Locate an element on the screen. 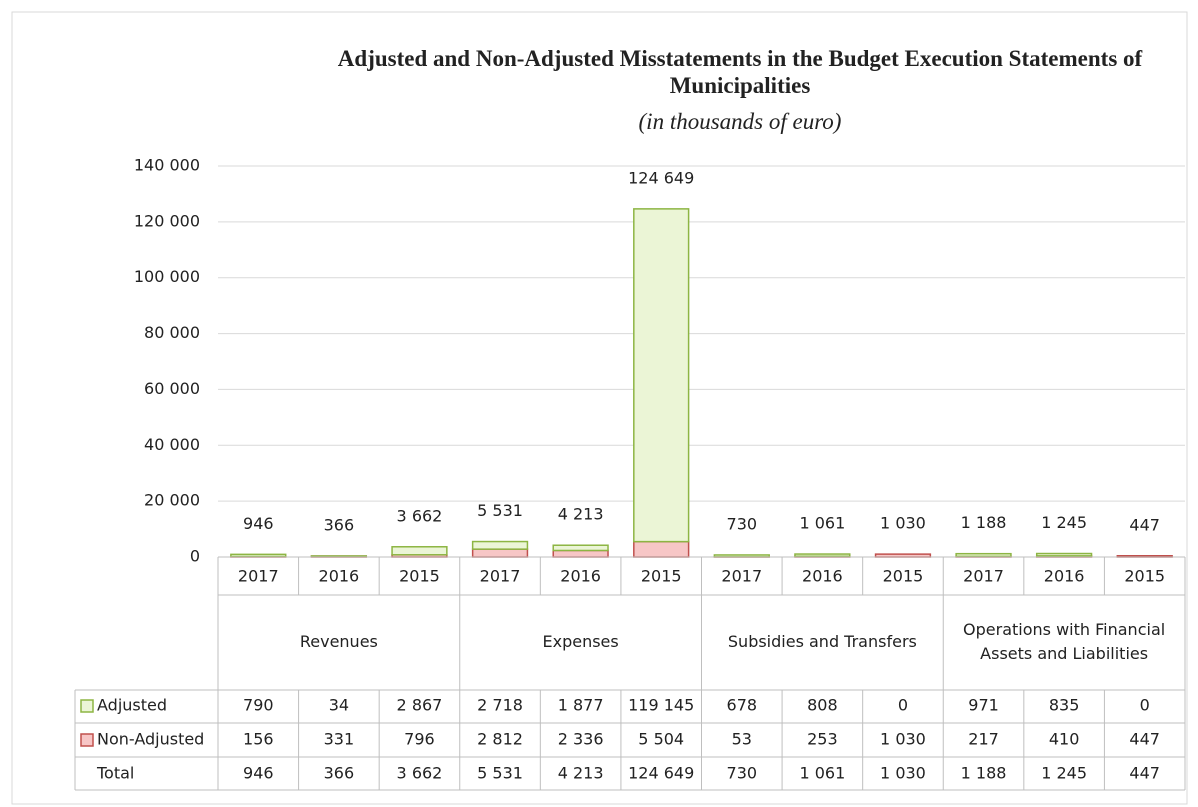 The width and height of the screenshot is (1198, 807). table-cell: 730 is located at coordinates (742, 773).